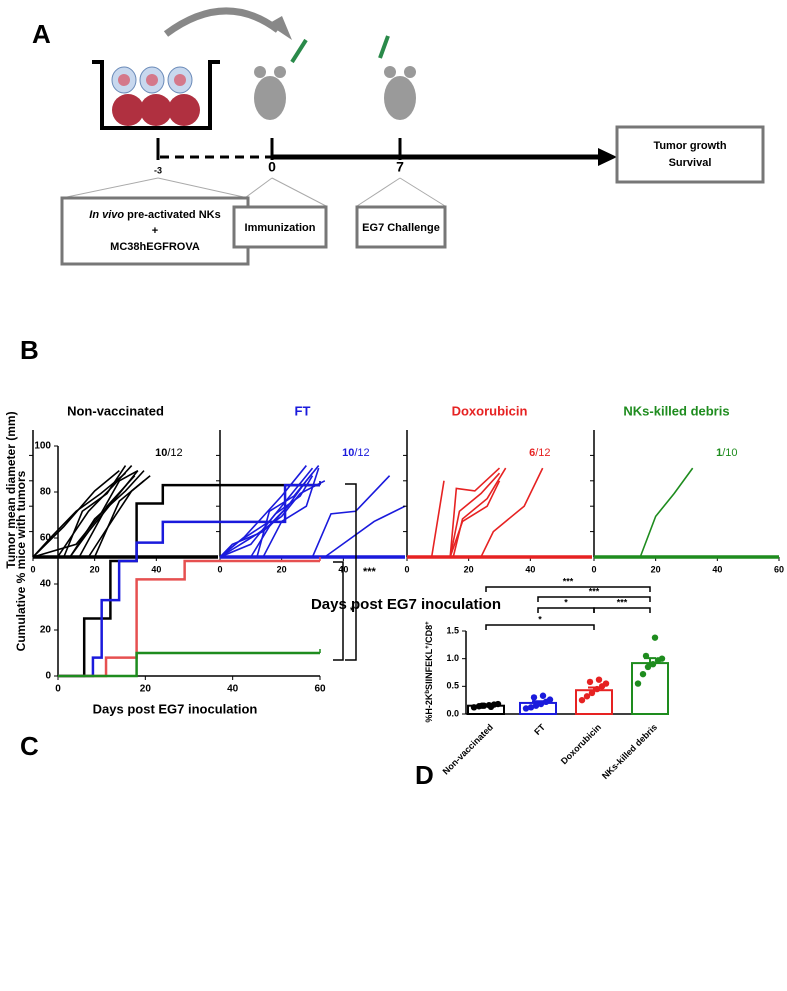 This screenshot has width=787, height=991. I want to click on mouse-icon, so click(335, 77).